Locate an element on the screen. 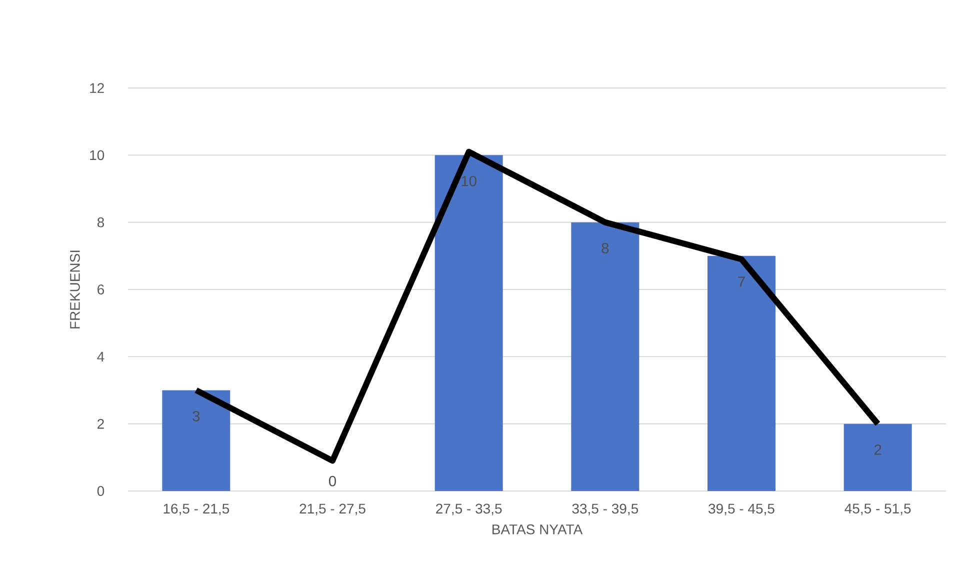 The width and height of the screenshot is (976, 581). x-tick-label: 33,5 - 39,5 is located at coordinates (605, 510).